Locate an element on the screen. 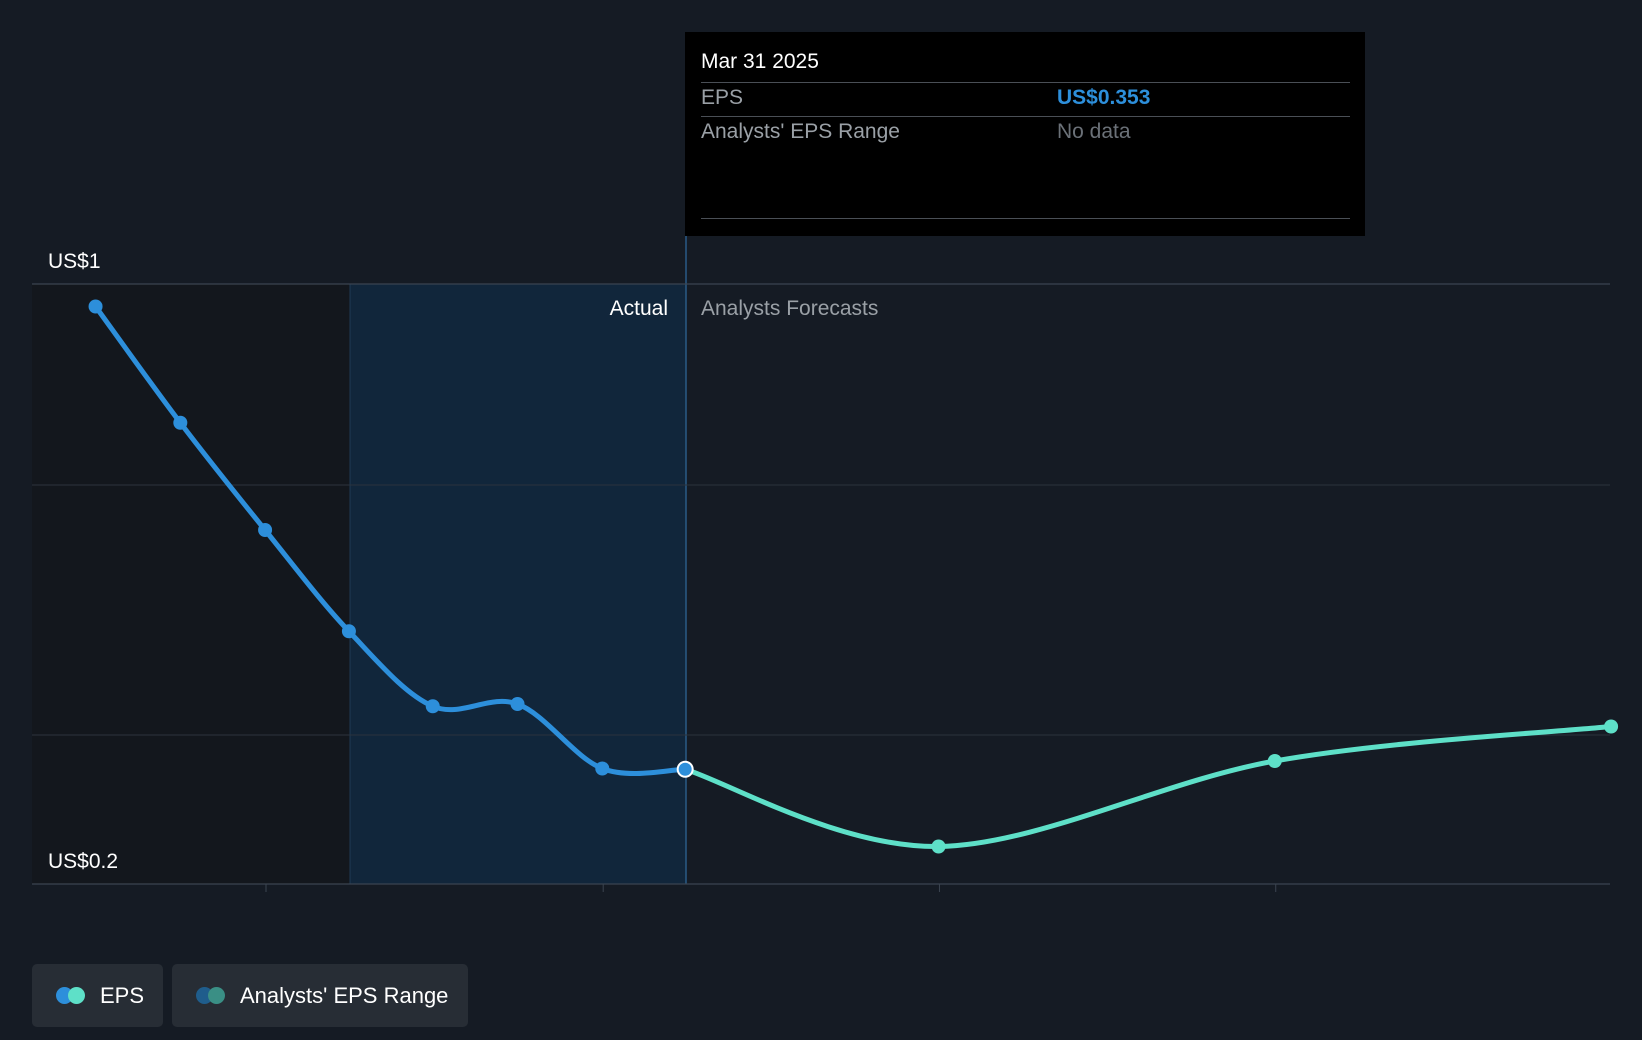 The height and width of the screenshot is (1040, 1642). tooltip-range-label: Analysts' EPS Range is located at coordinates (800, 131).